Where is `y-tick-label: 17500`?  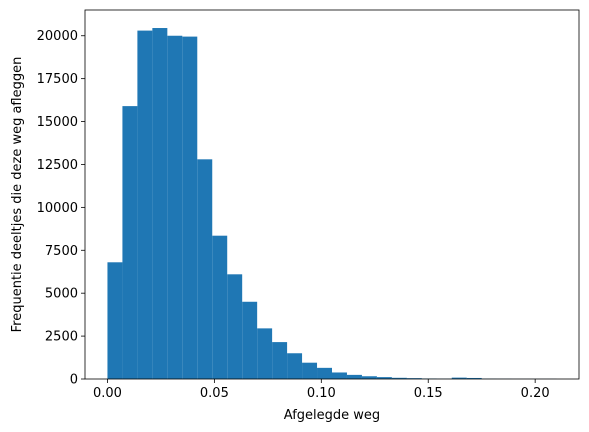
y-tick-label: 17500 is located at coordinates (57, 79).